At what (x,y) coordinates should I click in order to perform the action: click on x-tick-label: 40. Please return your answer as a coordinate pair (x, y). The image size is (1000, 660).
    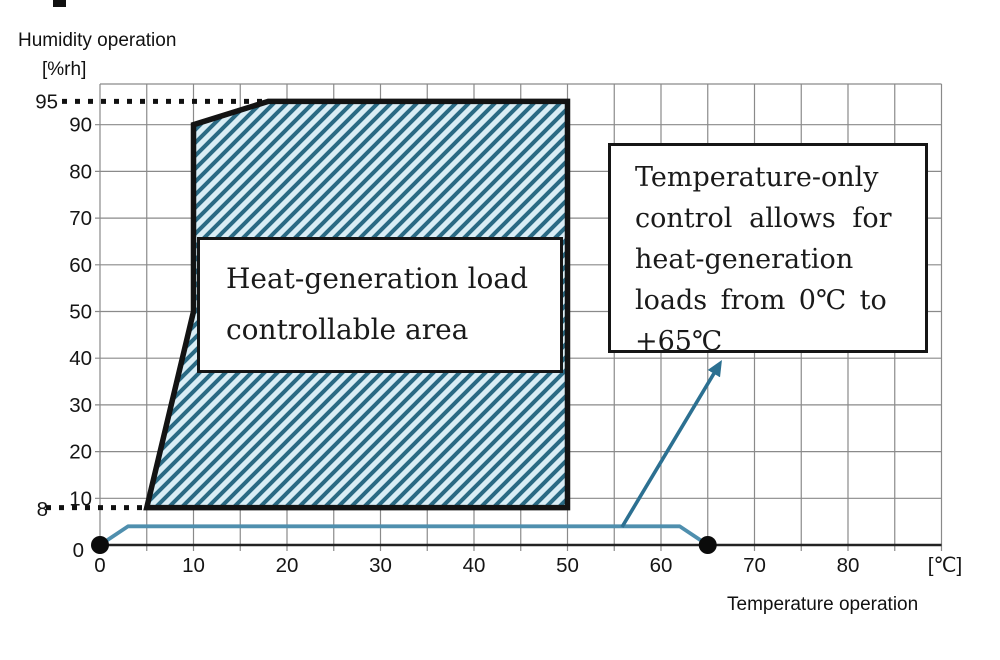
    Looking at the image, I should click on (474, 565).